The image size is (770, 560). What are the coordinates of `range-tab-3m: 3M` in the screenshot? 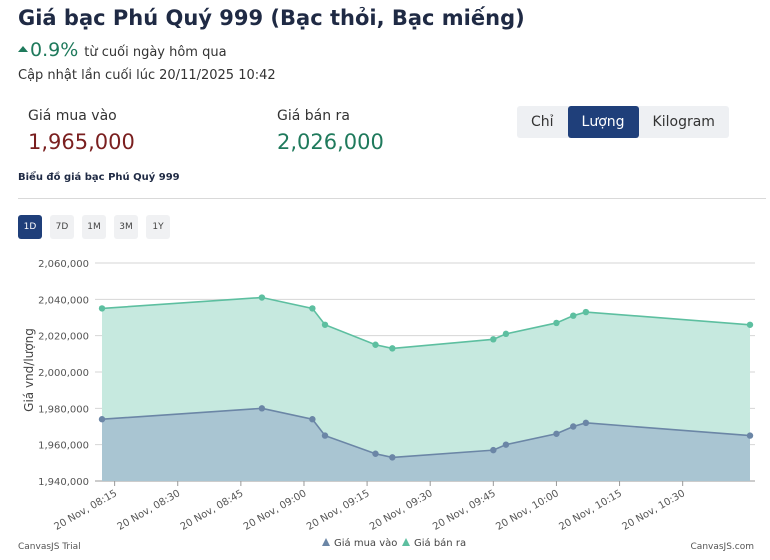 It's located at (126, 227).